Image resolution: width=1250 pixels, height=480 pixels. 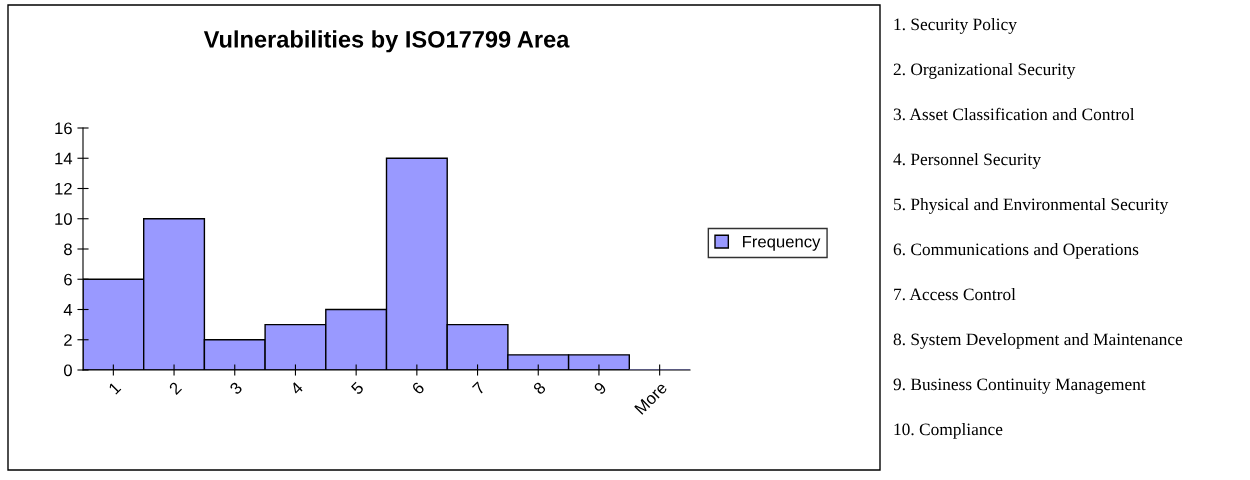 I want to click on x-tick-label: 9, so click(x=600, y=388).